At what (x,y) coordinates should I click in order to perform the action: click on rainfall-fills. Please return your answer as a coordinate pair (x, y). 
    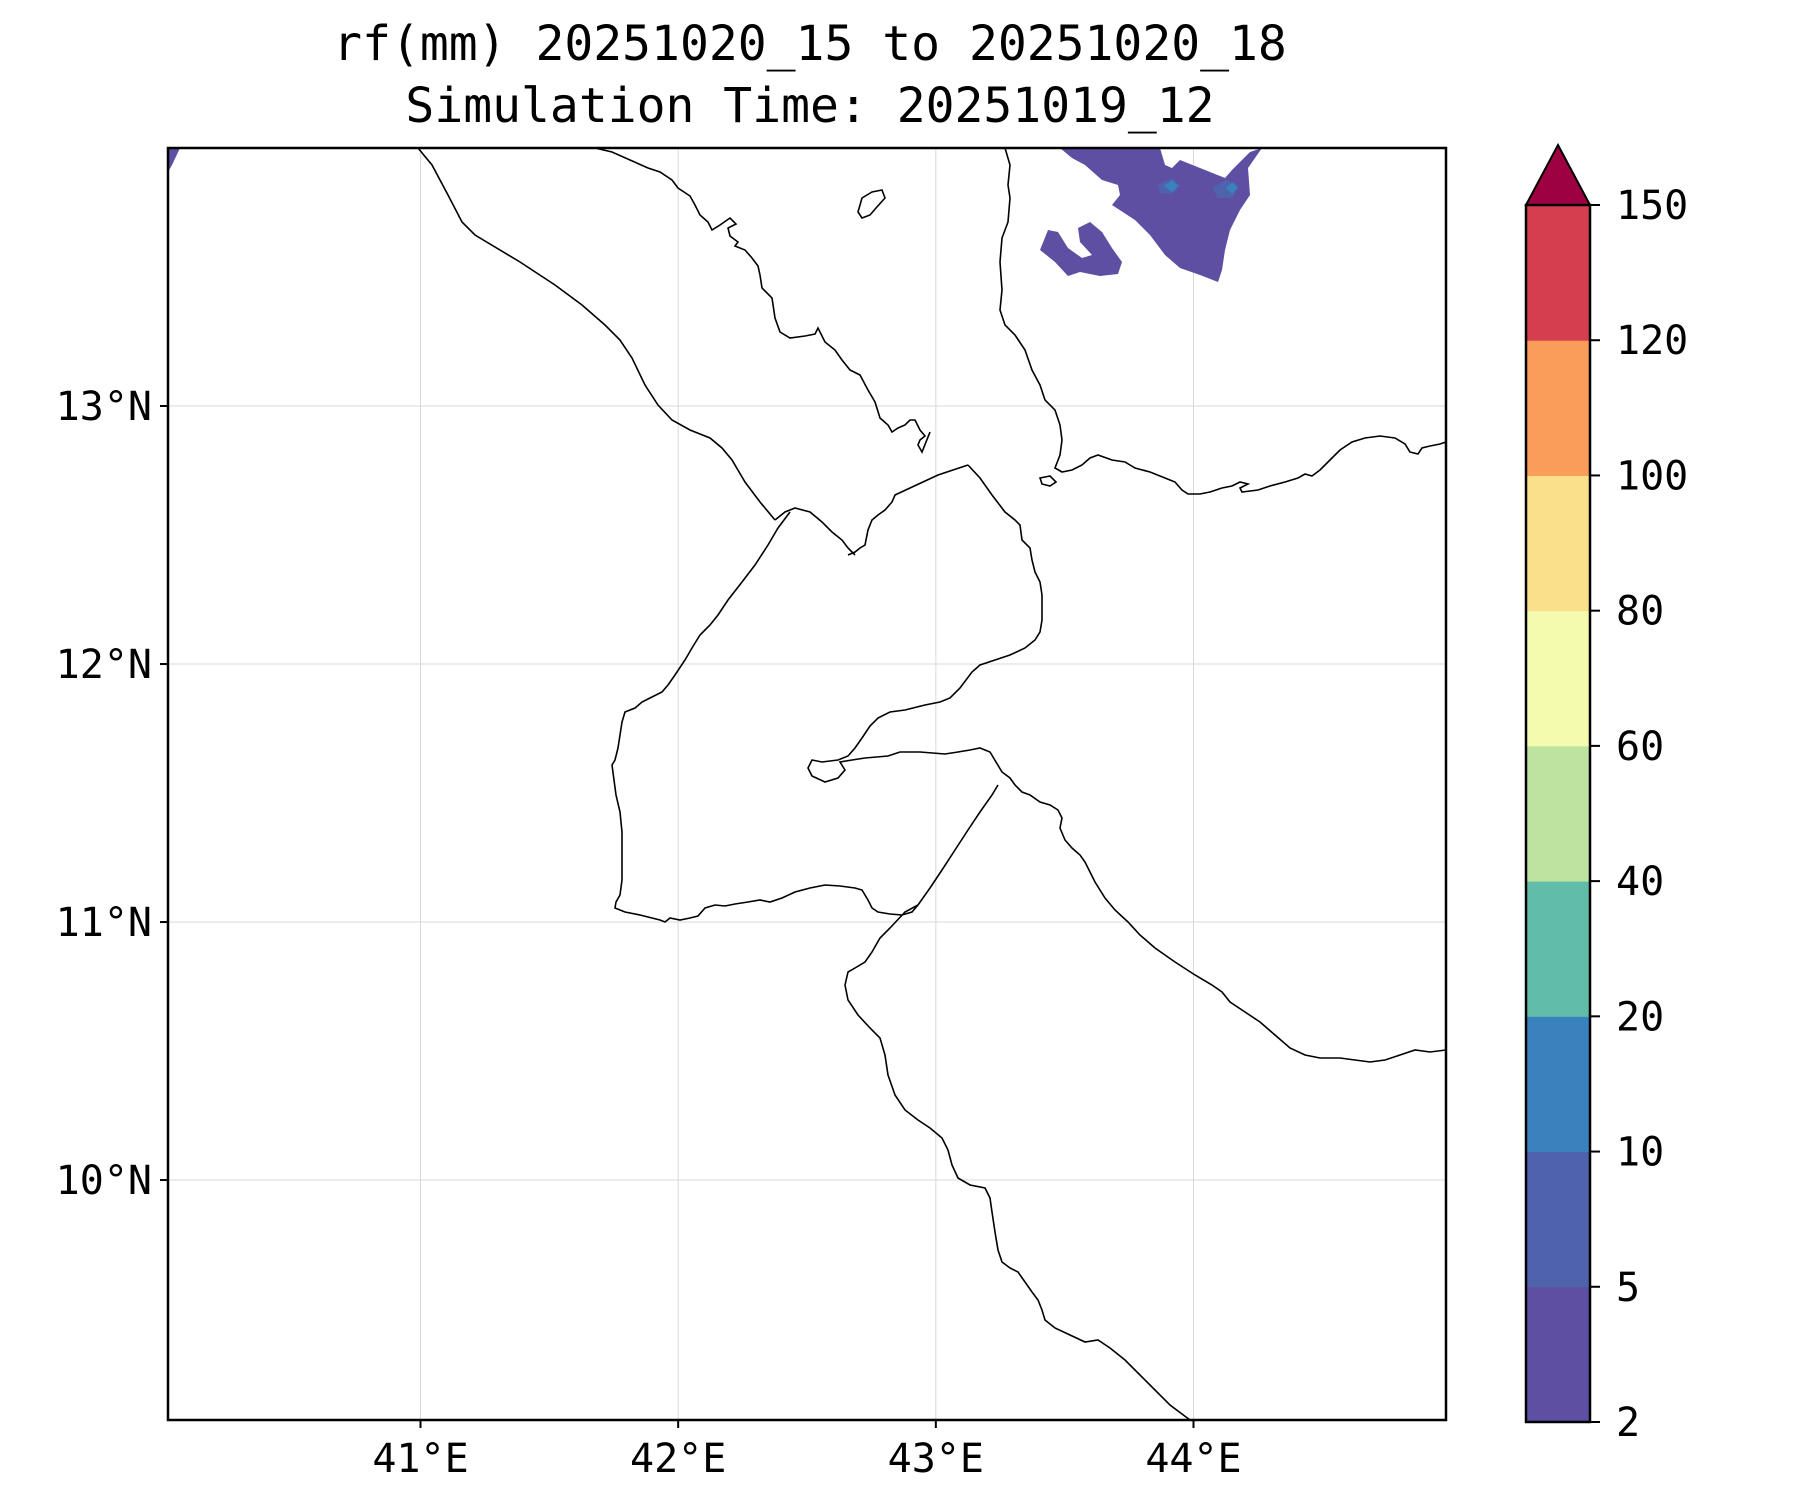
    Looking at the image, I should click on (715, 215).